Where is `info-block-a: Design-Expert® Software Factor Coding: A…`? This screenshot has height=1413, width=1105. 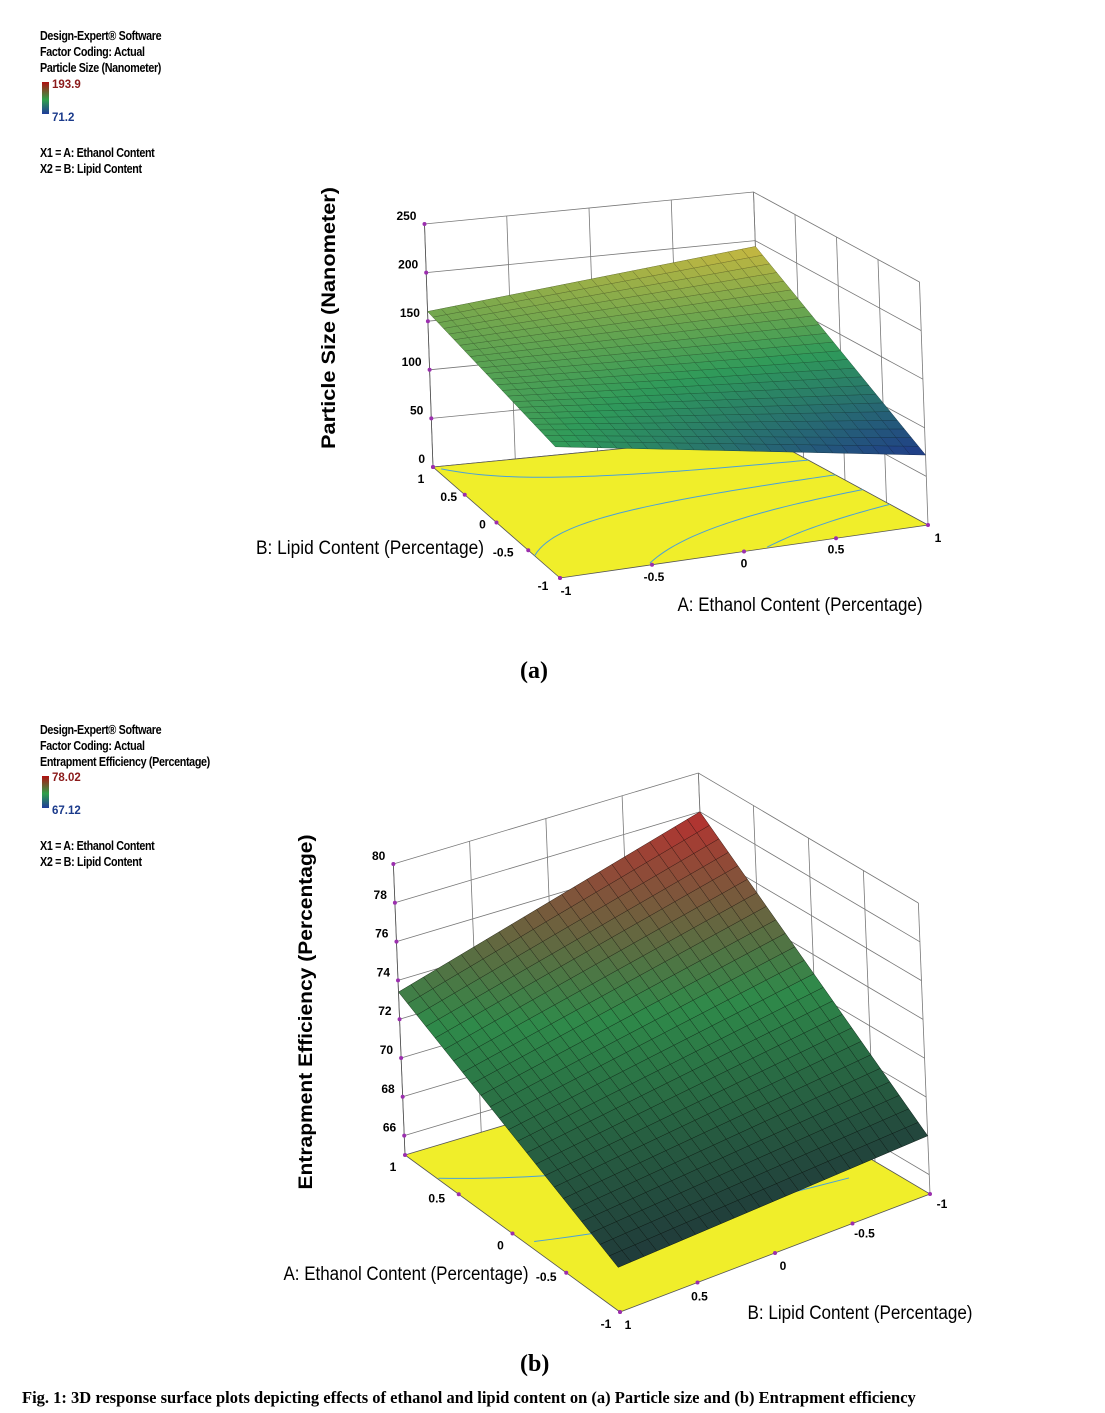
info-block-a: Design-Expert® Software Factor Coding: A… is located at coordinates (101, 52).